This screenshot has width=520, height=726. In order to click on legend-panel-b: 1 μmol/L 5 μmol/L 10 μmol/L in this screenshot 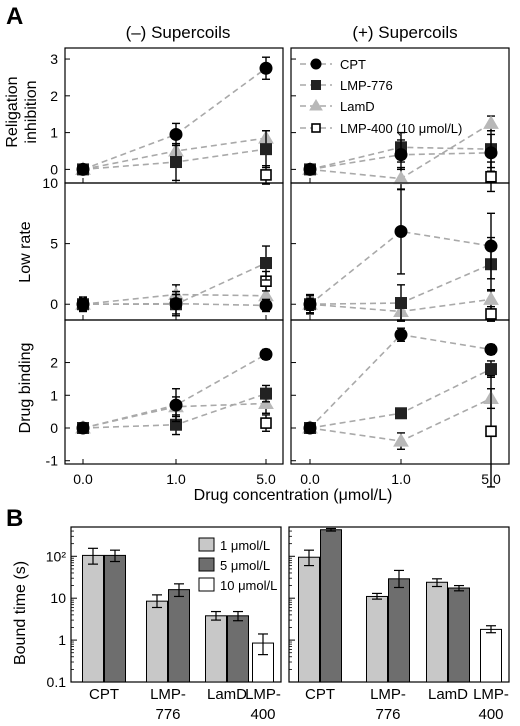, I will do `click(237, 565)`.